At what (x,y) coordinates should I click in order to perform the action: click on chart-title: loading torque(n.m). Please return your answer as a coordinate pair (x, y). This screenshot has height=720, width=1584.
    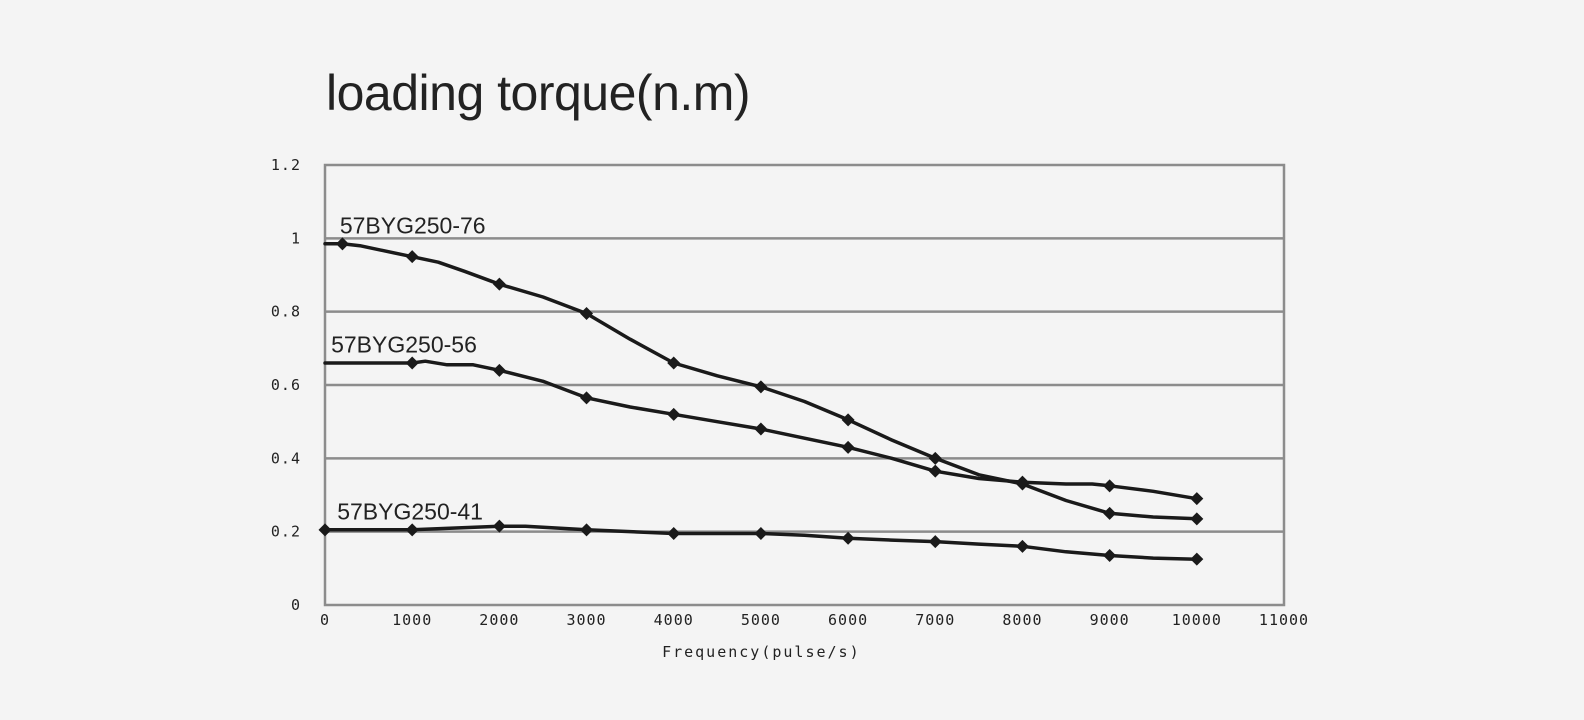
    Looking at the image, I should click on (538, 93).